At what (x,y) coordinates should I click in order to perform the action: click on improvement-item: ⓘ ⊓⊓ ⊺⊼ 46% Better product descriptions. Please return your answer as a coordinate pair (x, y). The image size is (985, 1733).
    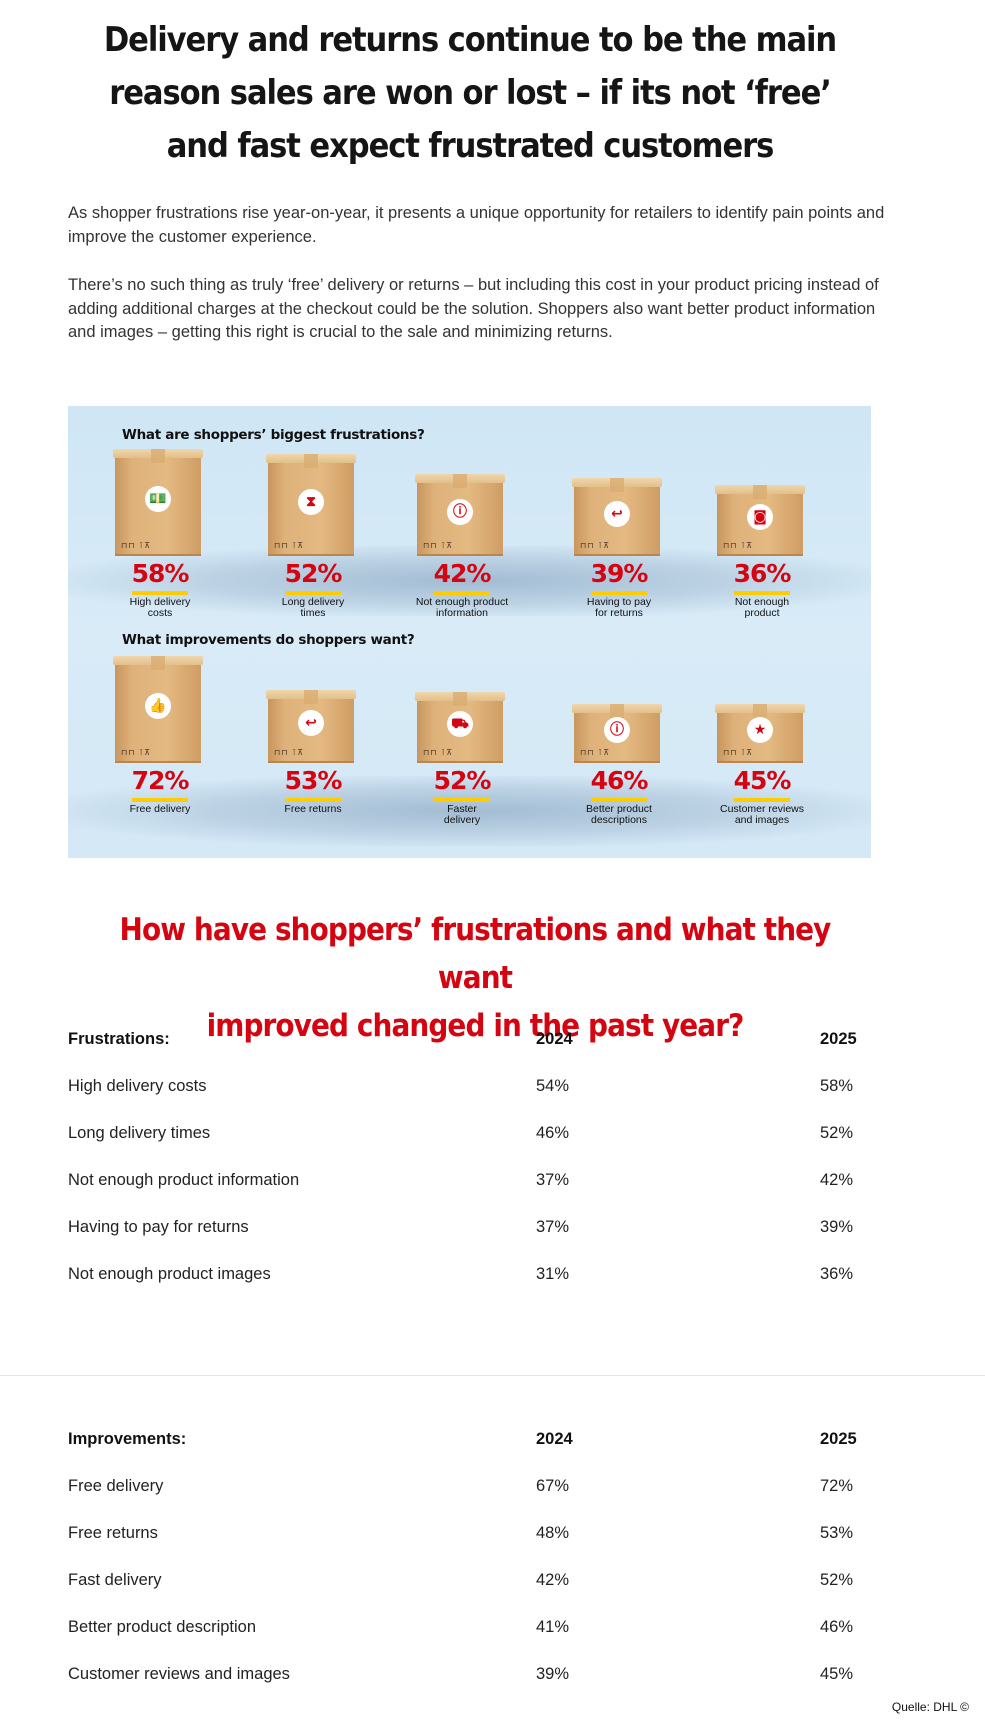
    Looking at the image, I should click on (619, 719).